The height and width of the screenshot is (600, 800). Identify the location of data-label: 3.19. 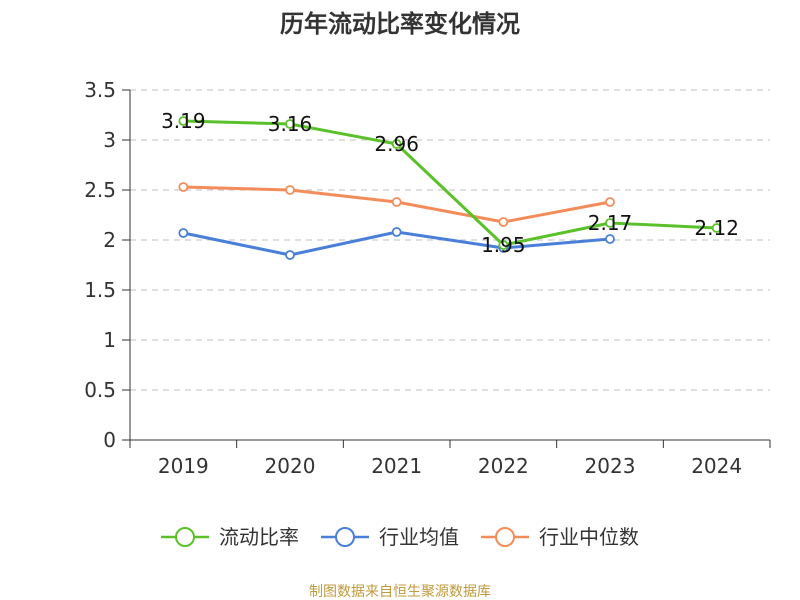
(183, 121).